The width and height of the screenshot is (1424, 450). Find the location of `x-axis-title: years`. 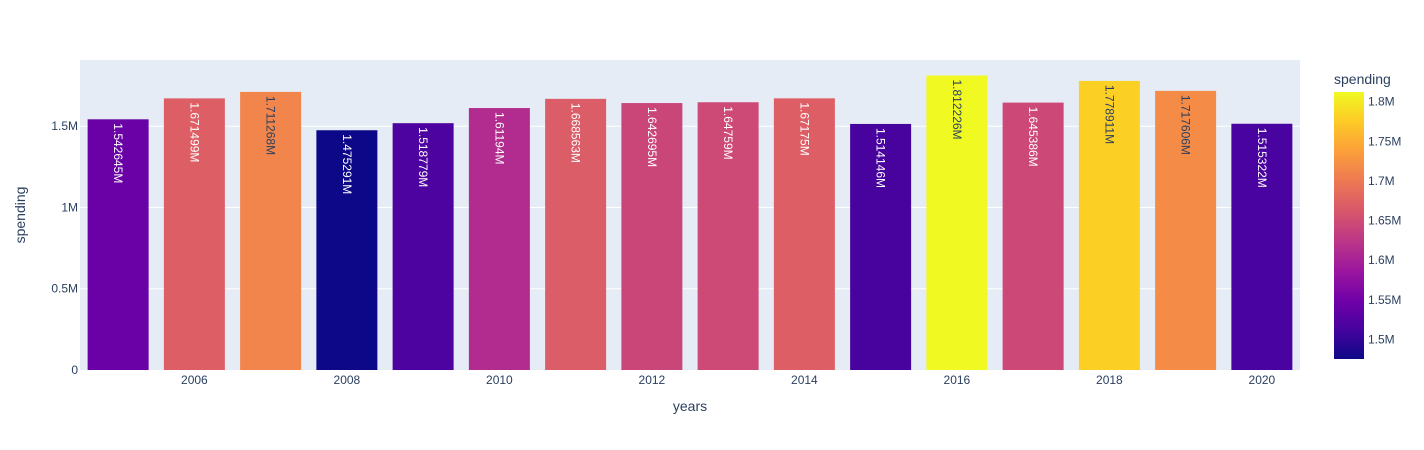

x-axis-title: years is located at coordinates (690, 406).